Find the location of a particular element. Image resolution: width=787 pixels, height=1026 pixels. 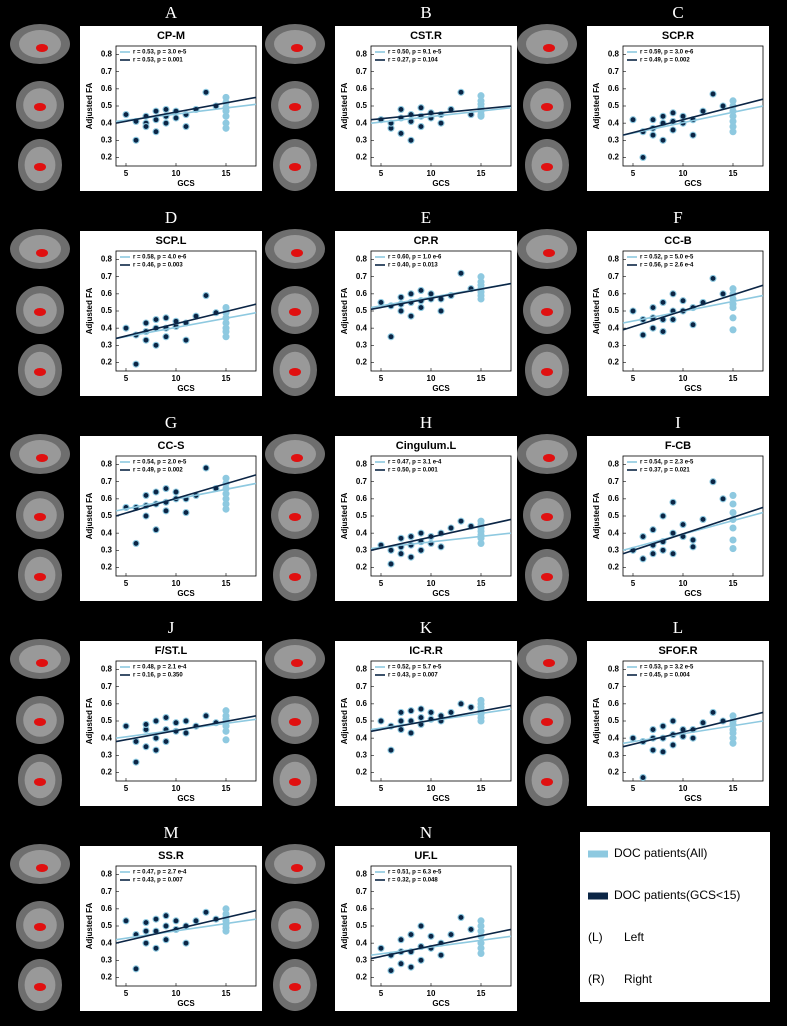

panel-letter: L is located at coordinates (678, 627).